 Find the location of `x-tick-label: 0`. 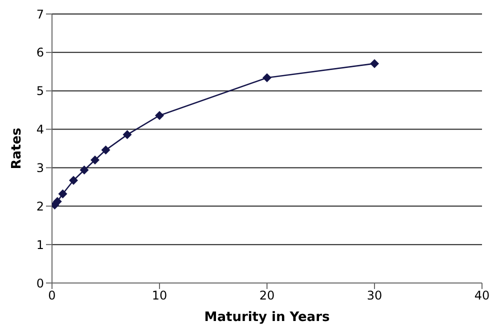

x-tick-label: 0 is located at coordinates (52, 295).